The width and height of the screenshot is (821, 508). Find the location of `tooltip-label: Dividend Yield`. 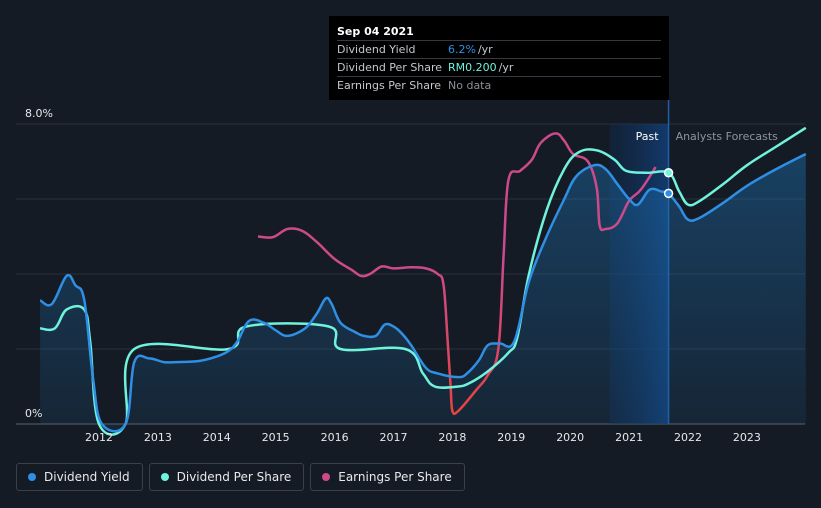

tooltip-label: Dividend Yield is located at coordinates (376, 49).